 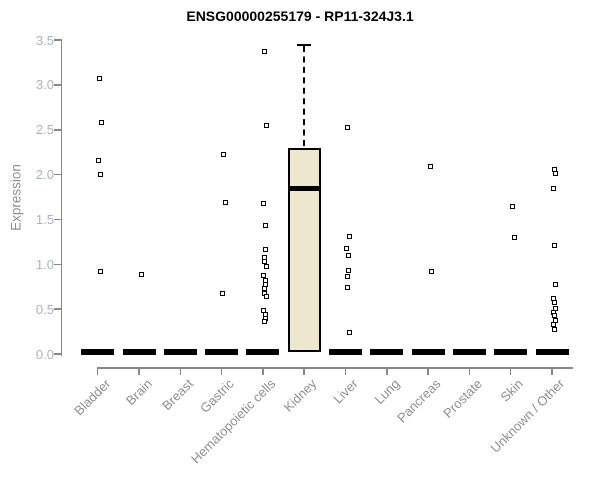 I want to click on x-axis-category-label: Brain, so click(x=138, y=392).